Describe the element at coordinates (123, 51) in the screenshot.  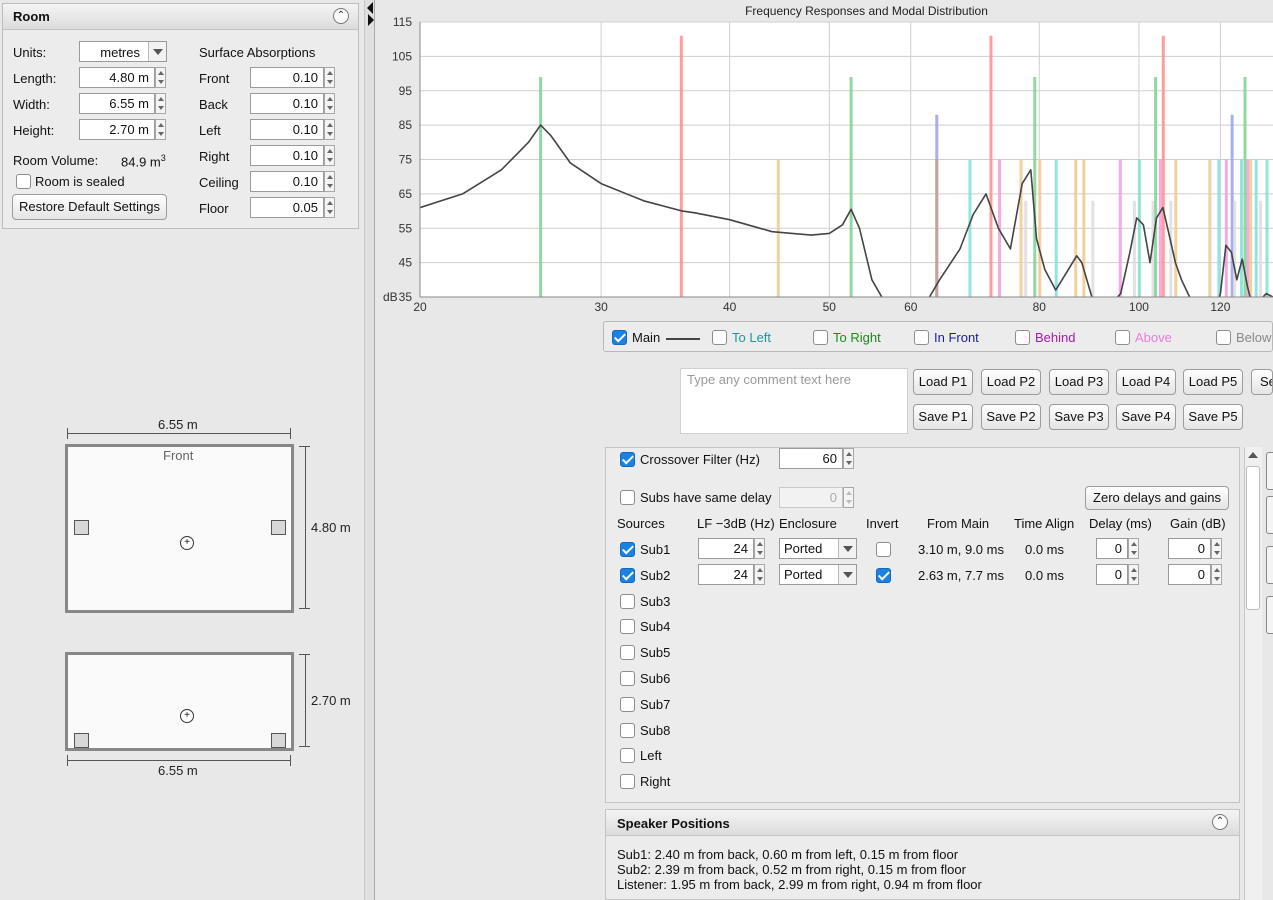
I see `units-select: metres` at that location.